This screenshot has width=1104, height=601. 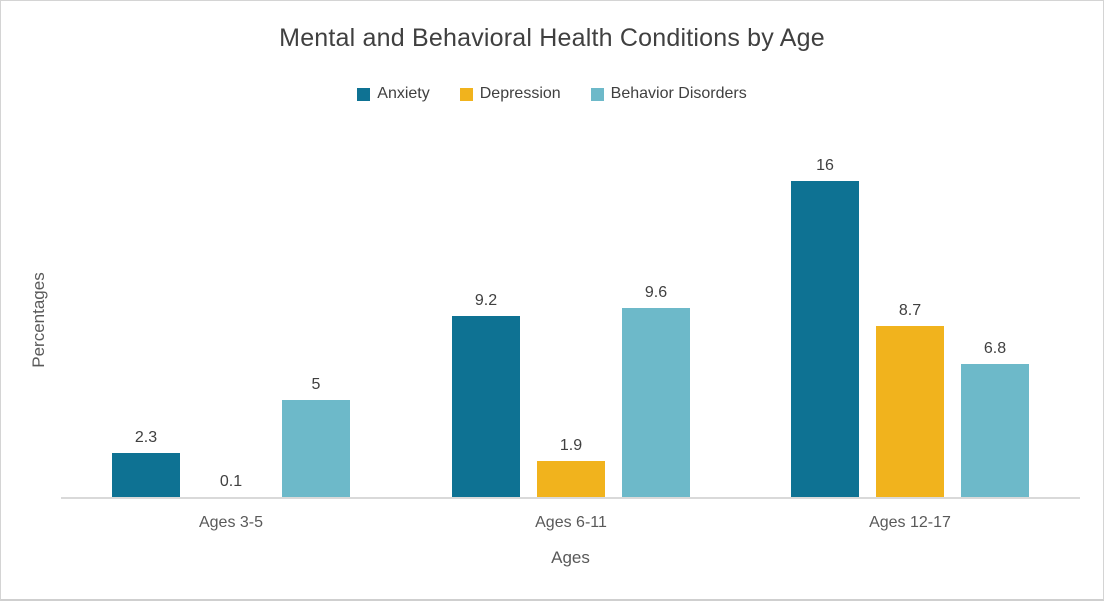 I want to click on x-axis-category-label: Ages 3-5, so click(x=231, y=522).